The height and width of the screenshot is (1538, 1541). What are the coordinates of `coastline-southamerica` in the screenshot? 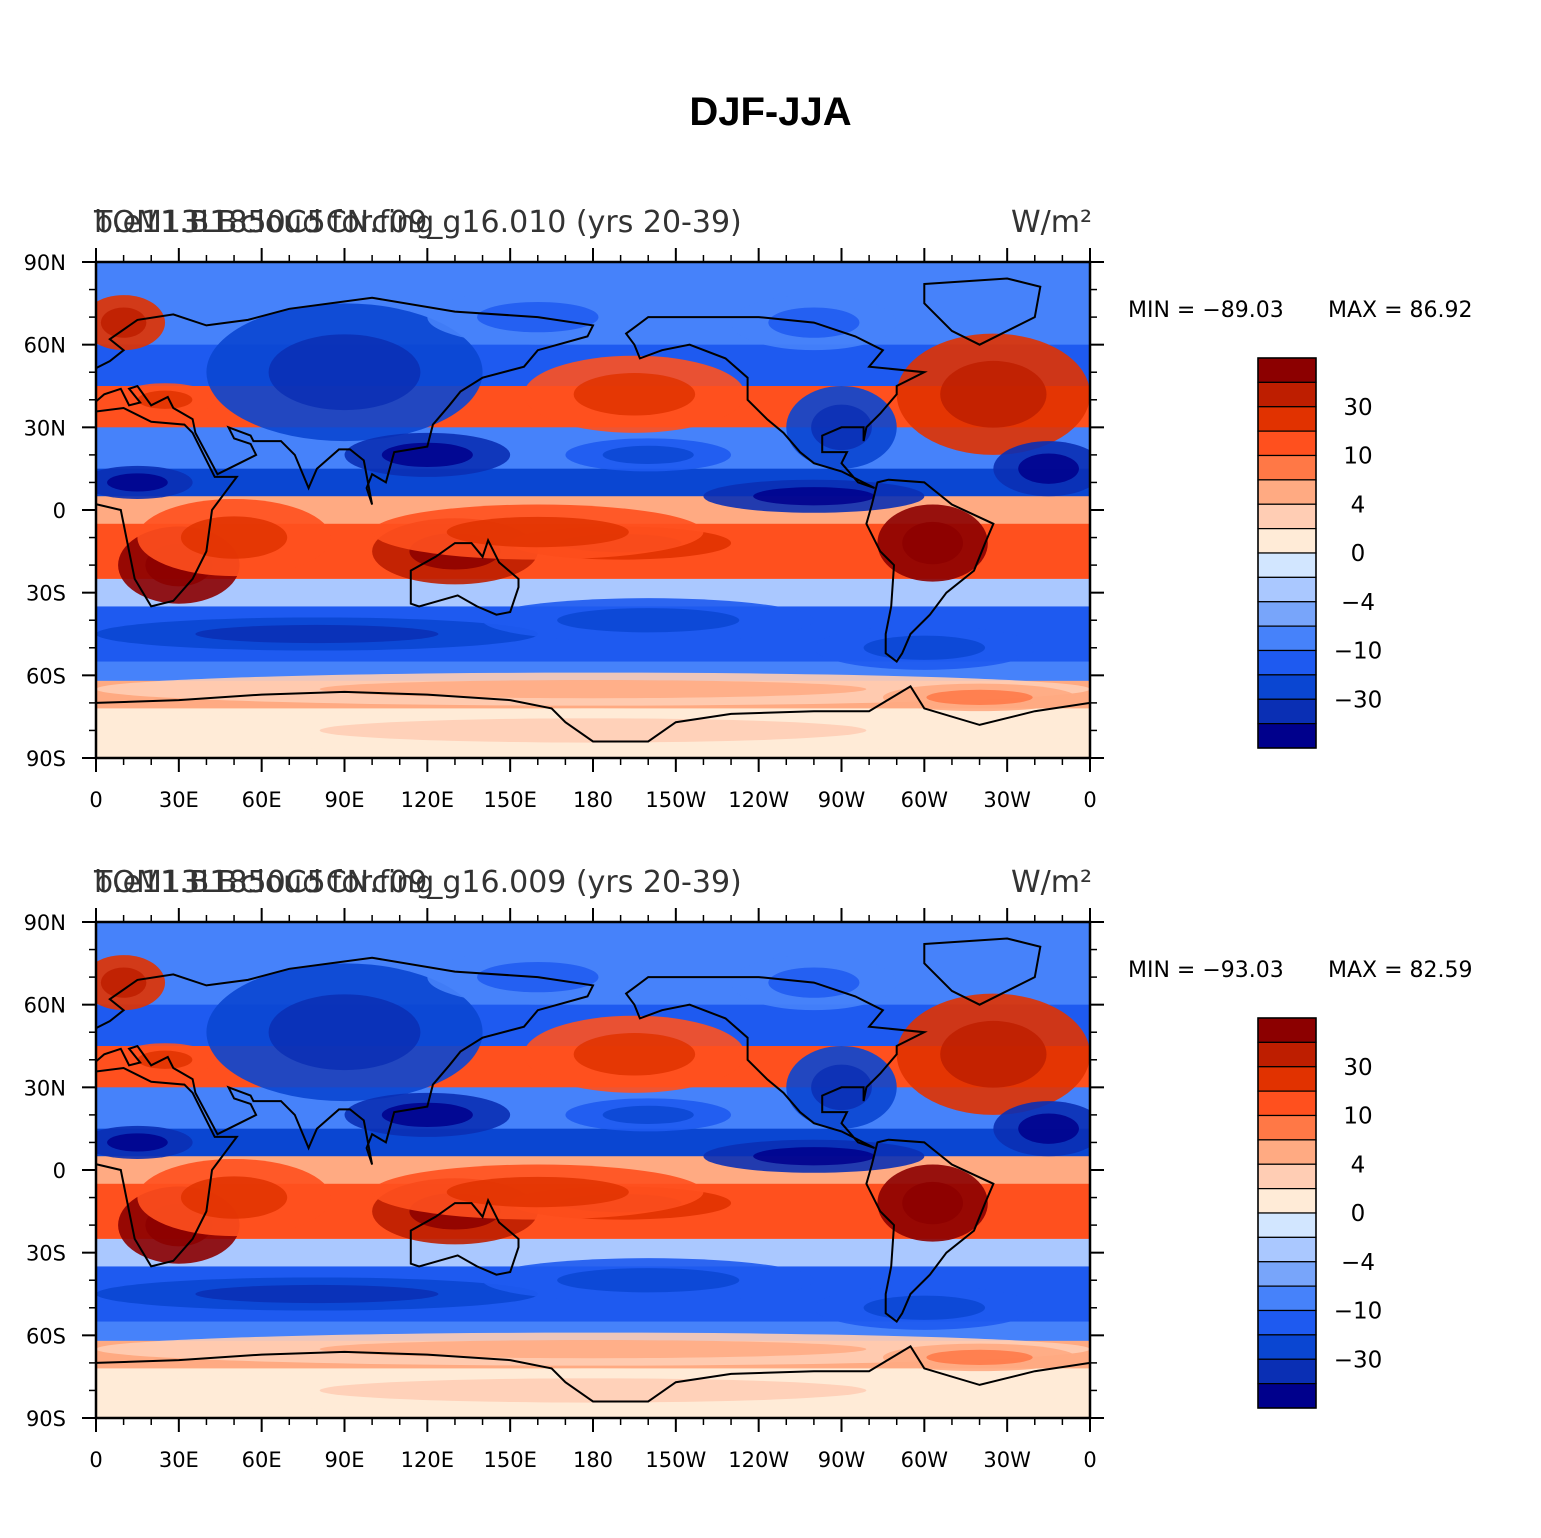 It's located at (930, 571).